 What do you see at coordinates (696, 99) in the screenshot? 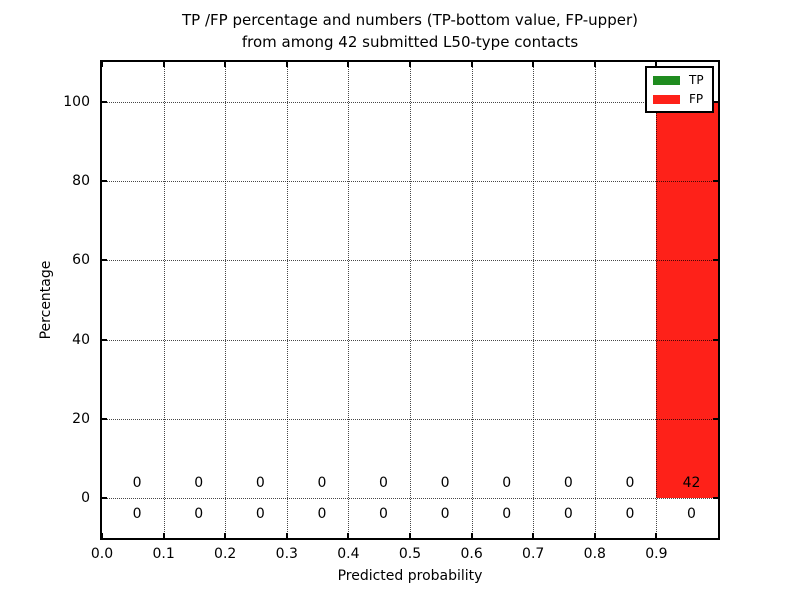
I see `legend-label-fp: FP` at bounding box center [696, 99].